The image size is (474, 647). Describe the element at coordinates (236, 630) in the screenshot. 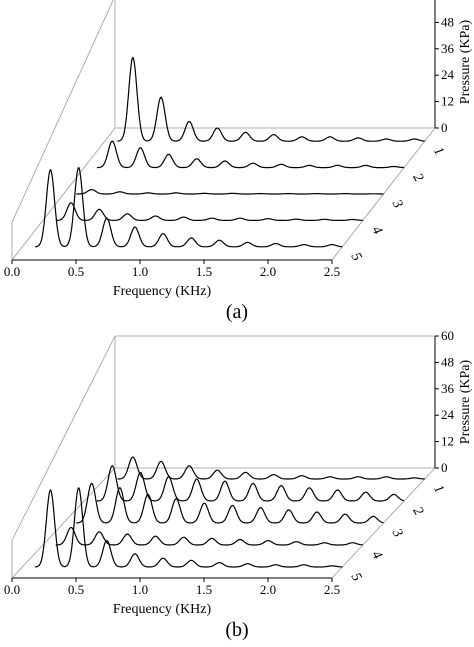

I see `panel-label: (b)` at that location.